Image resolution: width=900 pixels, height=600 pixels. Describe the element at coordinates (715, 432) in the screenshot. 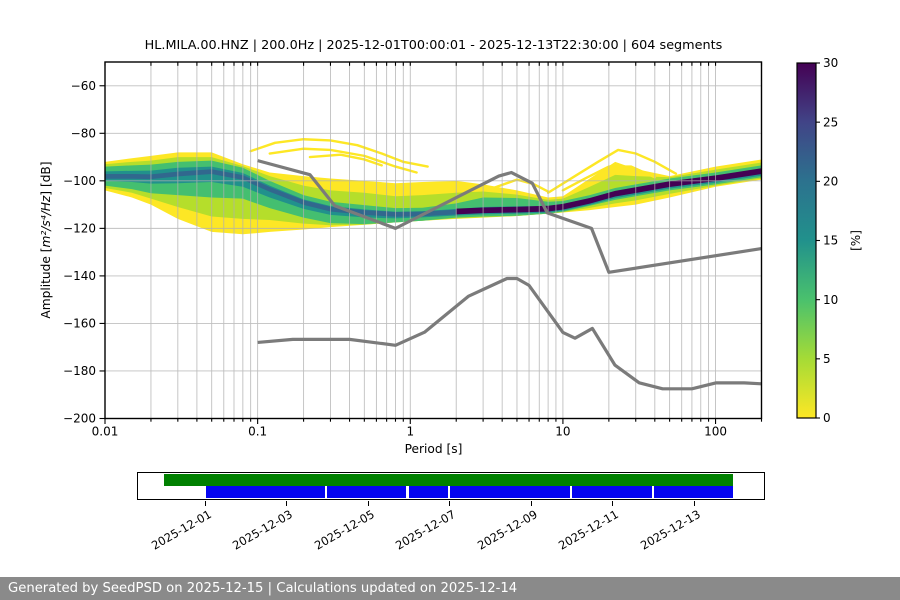

I see `x-tick-label: 100` at that location.